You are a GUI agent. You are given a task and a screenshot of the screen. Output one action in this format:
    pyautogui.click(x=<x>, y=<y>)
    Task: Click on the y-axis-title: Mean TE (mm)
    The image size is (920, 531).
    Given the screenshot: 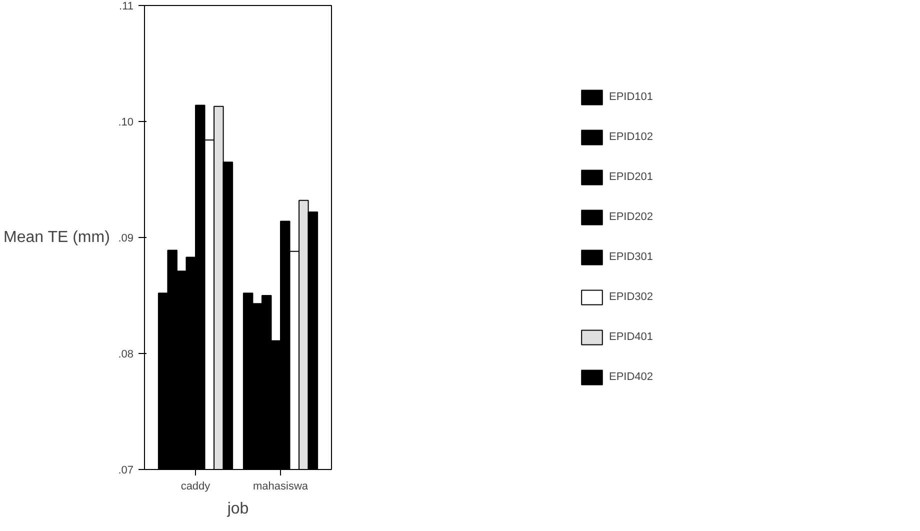 What is the action you would take?
    pyautogui.click(x=57, y=237)
    